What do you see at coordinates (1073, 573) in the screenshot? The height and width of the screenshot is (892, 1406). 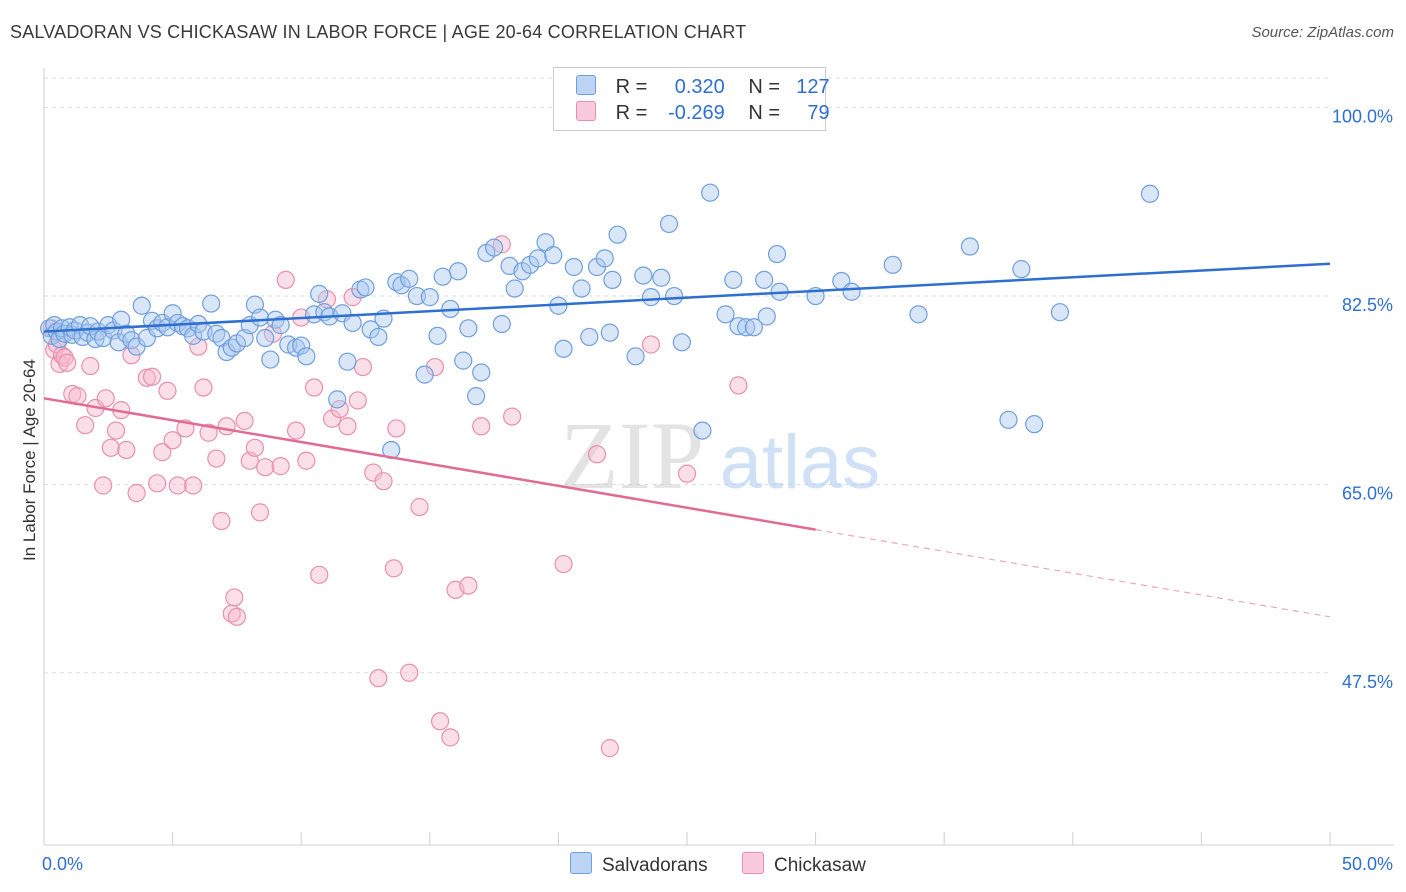 I see `chickasaw-trend-extension` at bounding box center [1073, 573].